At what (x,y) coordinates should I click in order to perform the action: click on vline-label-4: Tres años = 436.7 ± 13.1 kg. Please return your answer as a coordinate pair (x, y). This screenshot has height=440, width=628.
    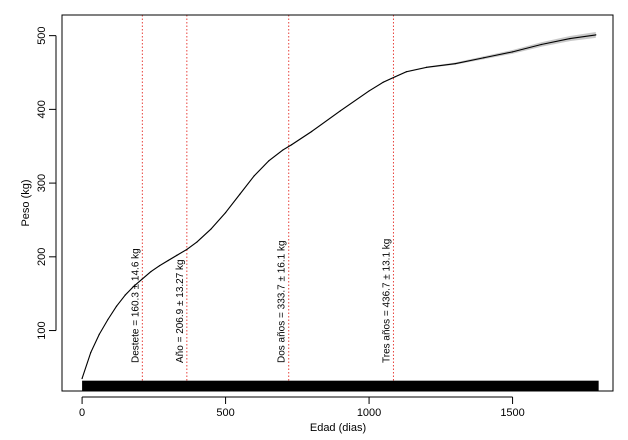
    Looking at the image, I should click on (386, 301).